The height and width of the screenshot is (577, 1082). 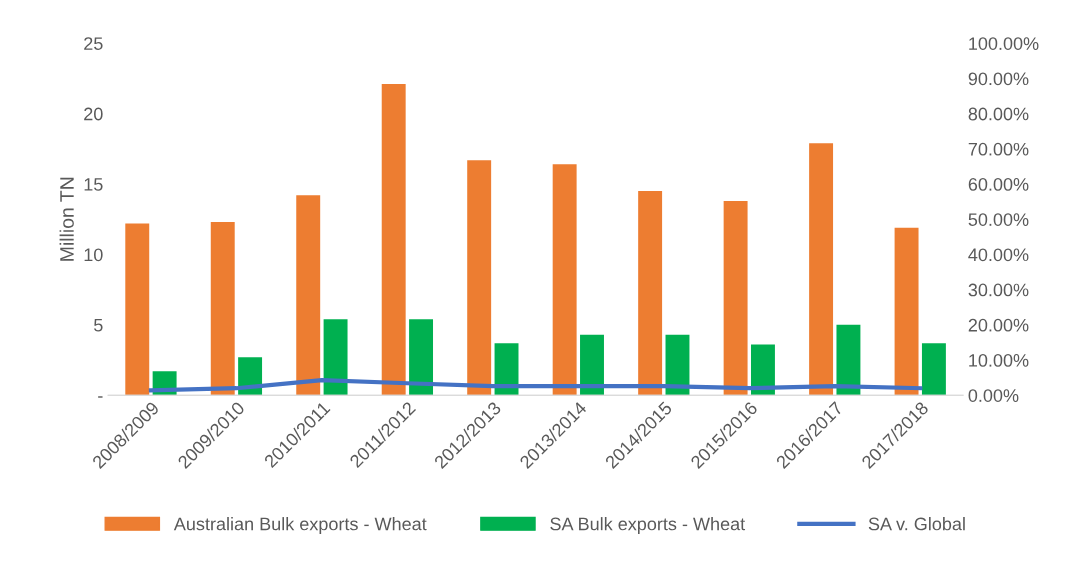 I want to click on y-tick-label: -, so click(x=100, y=397).